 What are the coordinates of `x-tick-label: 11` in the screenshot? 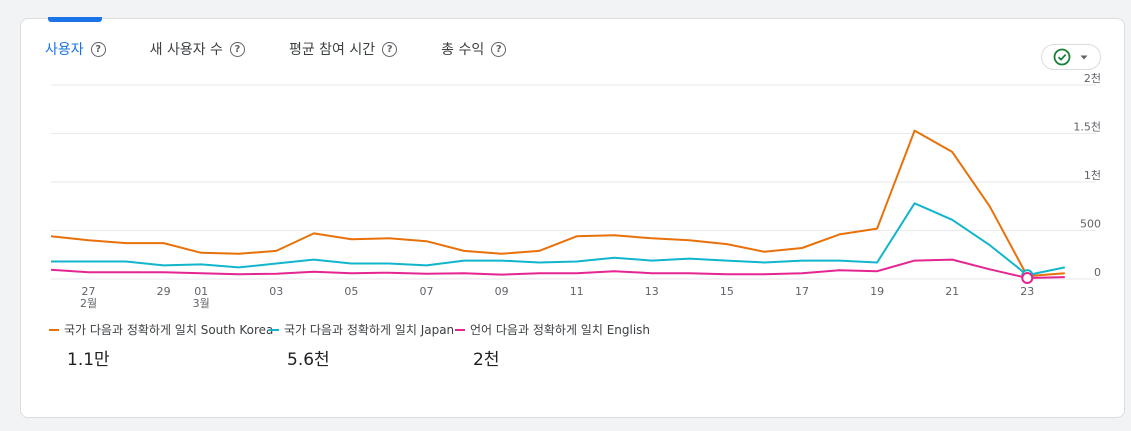 It's located at (577, 291).